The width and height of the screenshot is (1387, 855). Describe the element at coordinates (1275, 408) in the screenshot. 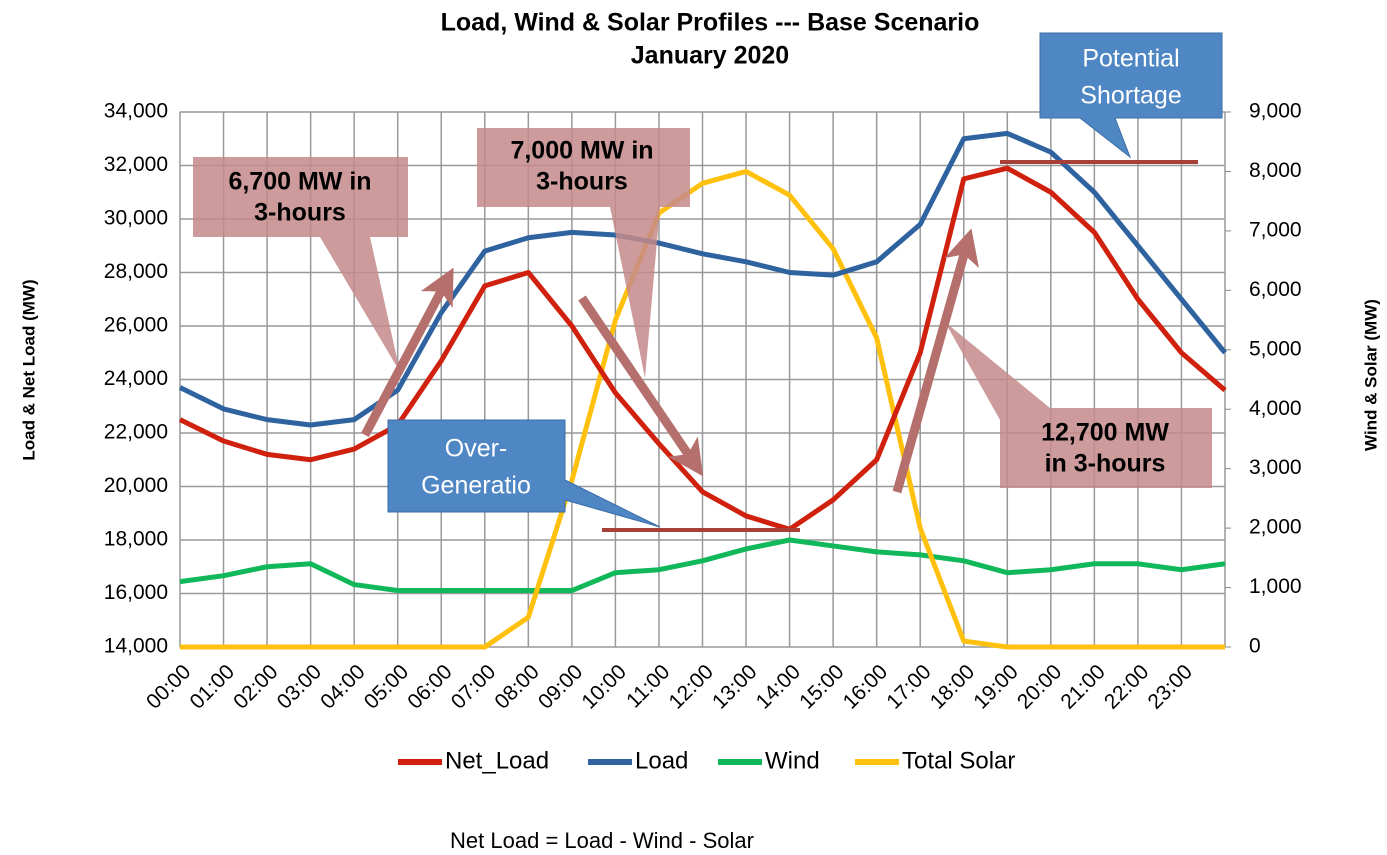

I see `y2-tick-label: 4,000` at that location.